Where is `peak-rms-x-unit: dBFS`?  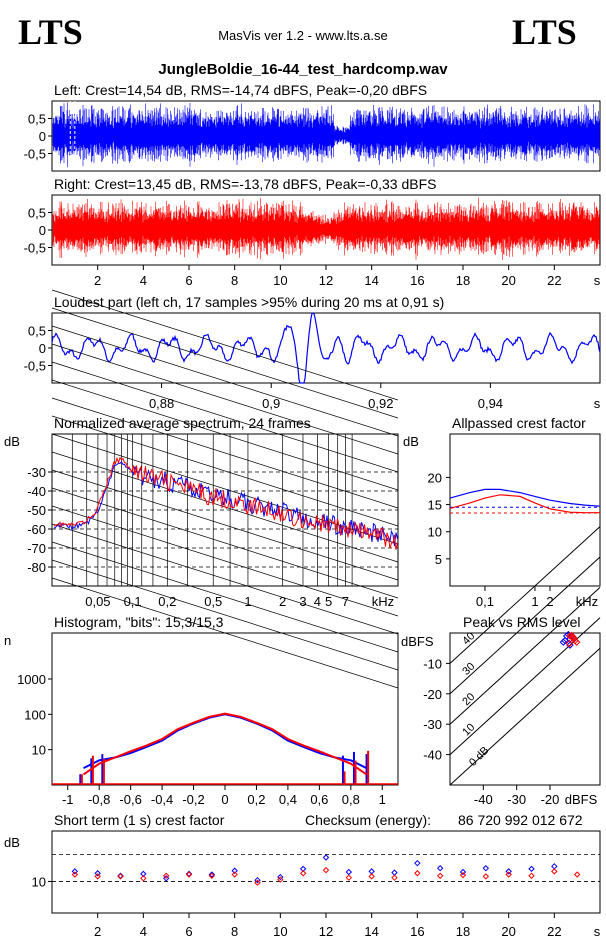
peak-rms-x-unit: dBFS is located at coordinates (581, 799).